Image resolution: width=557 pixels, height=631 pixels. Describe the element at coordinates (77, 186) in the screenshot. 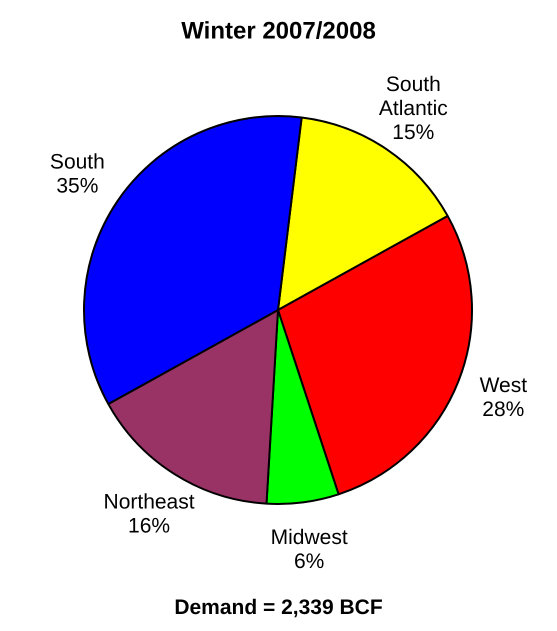

I see `data-label: 35%` at that location.